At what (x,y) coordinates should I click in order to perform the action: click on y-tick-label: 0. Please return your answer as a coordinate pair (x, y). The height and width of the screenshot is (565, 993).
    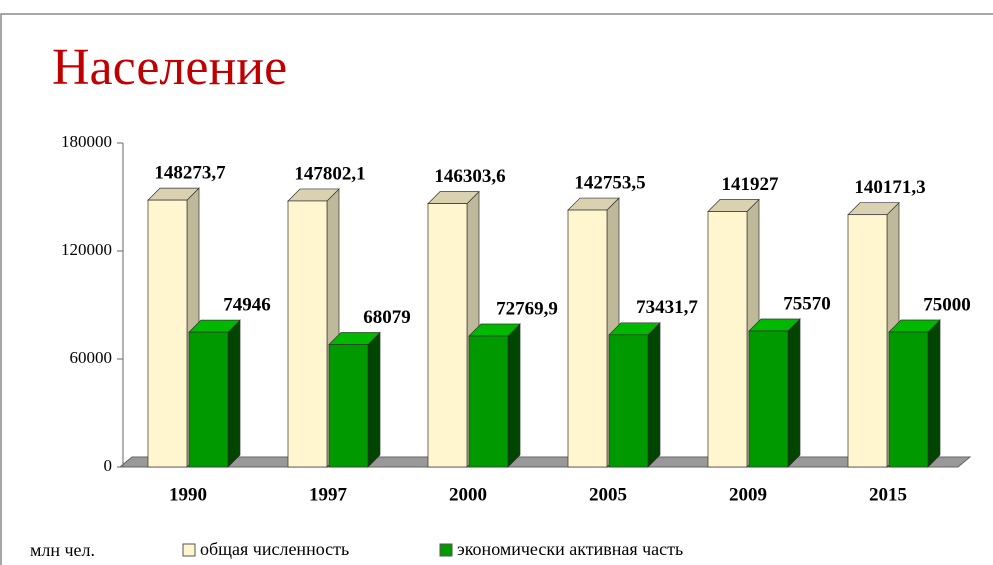
    Looking at the image, I should click on (108, 465).